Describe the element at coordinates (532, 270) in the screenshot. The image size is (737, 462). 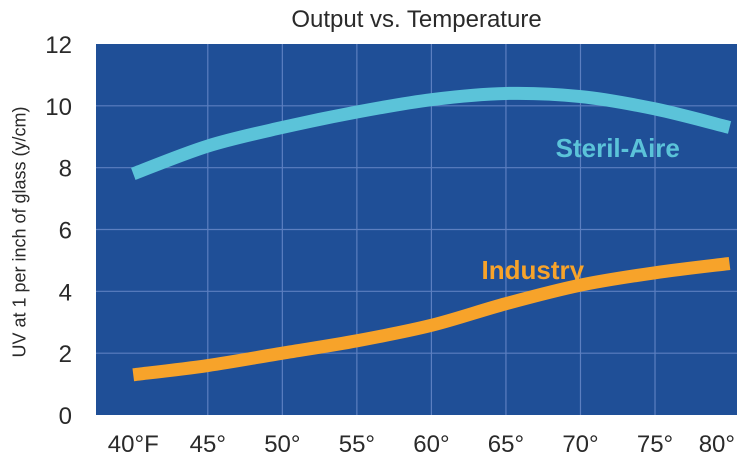
I see `industry-label: Industry` at that location.